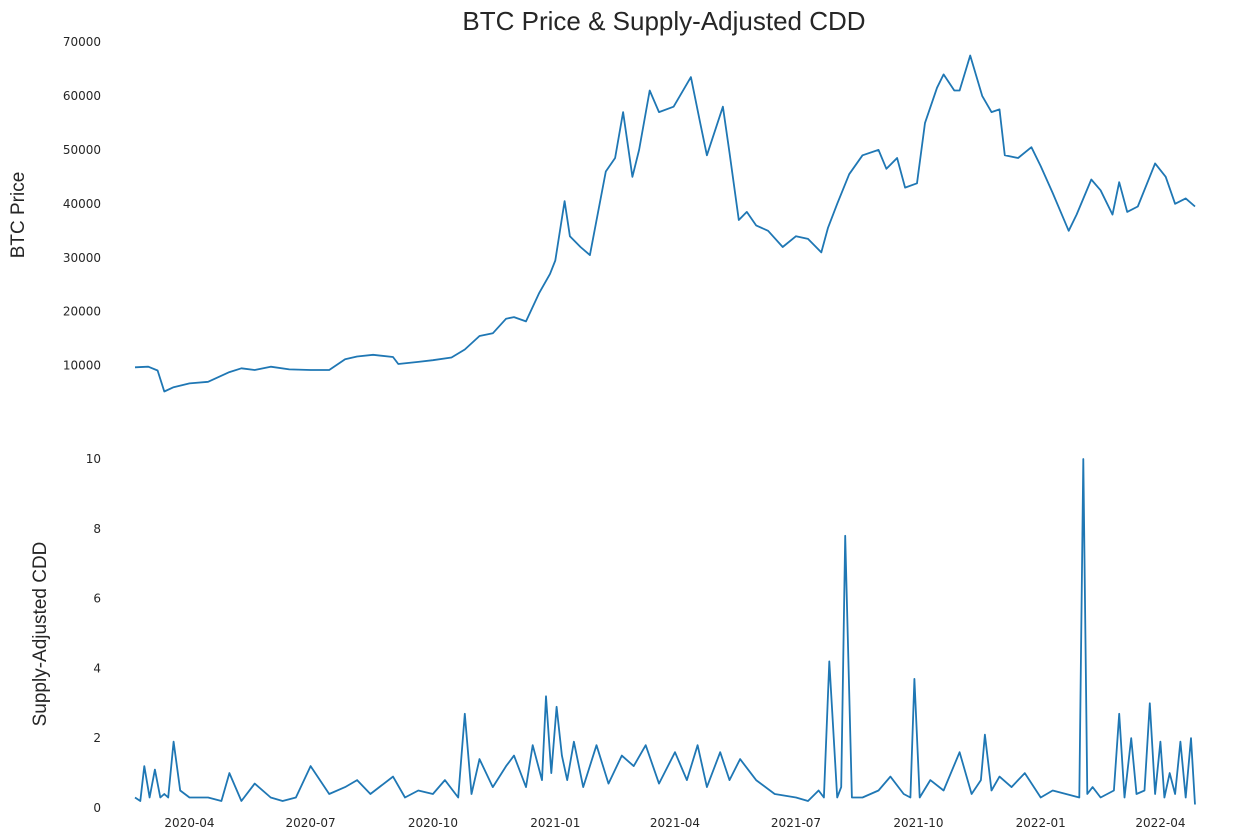 This screenshot has height=840, width=1255. I want to click on price-y-tick-label: 20000, so click(82, 312).